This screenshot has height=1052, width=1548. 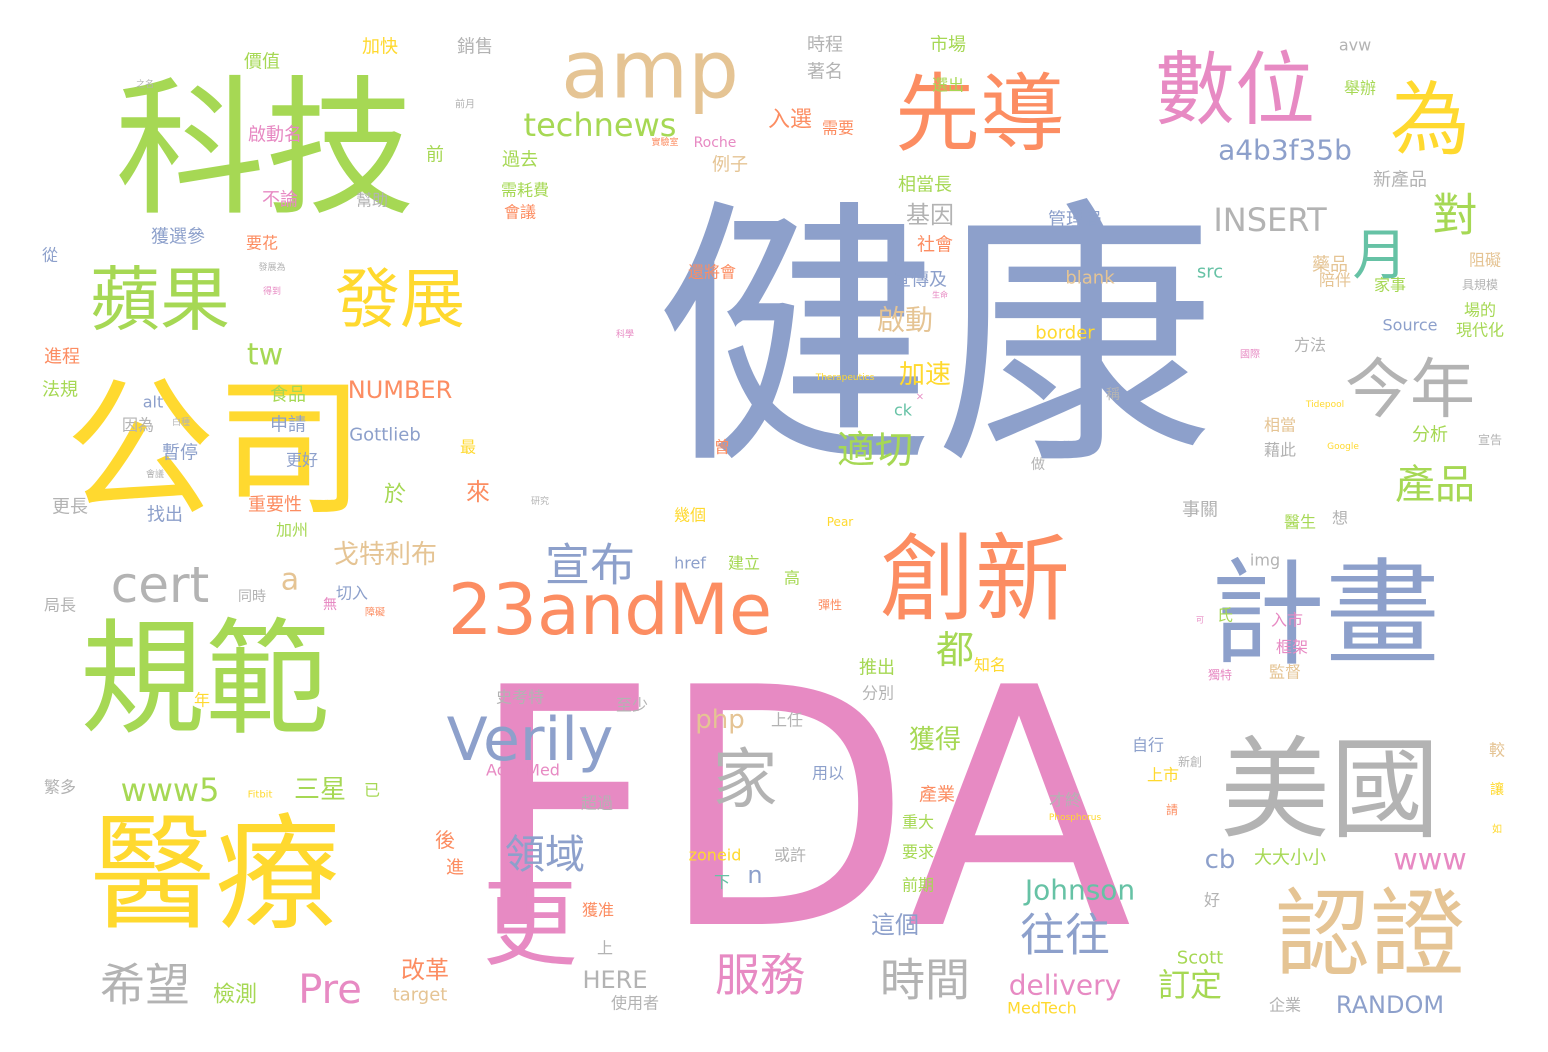 What do you see at coordinates (1075, 818) in the screenshot?
I see `cloud-word: Phosphorus` at bounding box center [1075, 818].